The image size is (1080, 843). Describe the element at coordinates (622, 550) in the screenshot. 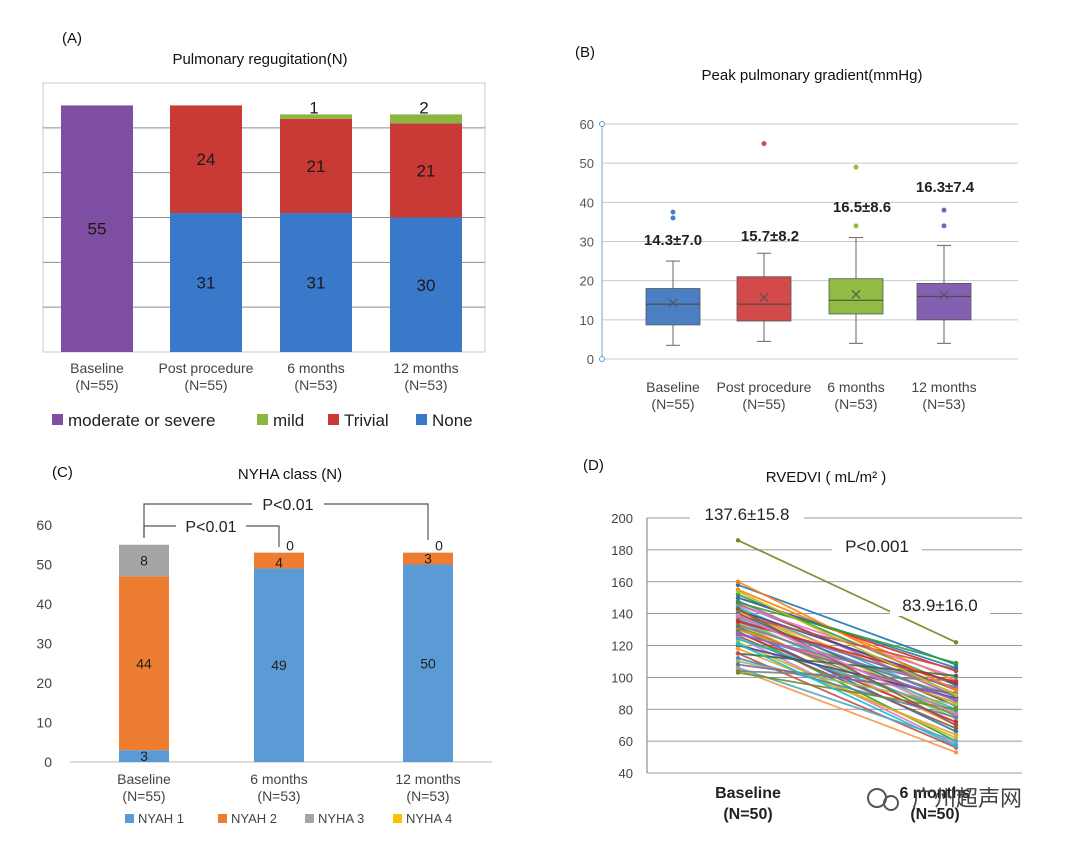

I see `y-tick-label: 180` at that location.